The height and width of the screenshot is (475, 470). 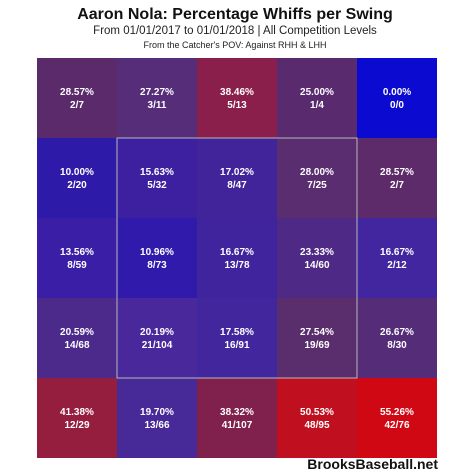 What do you see at coordinates (237, 412) in the screenshot?
I see `zone-pct-label: 38.32%` at bounding box center [237, 412].